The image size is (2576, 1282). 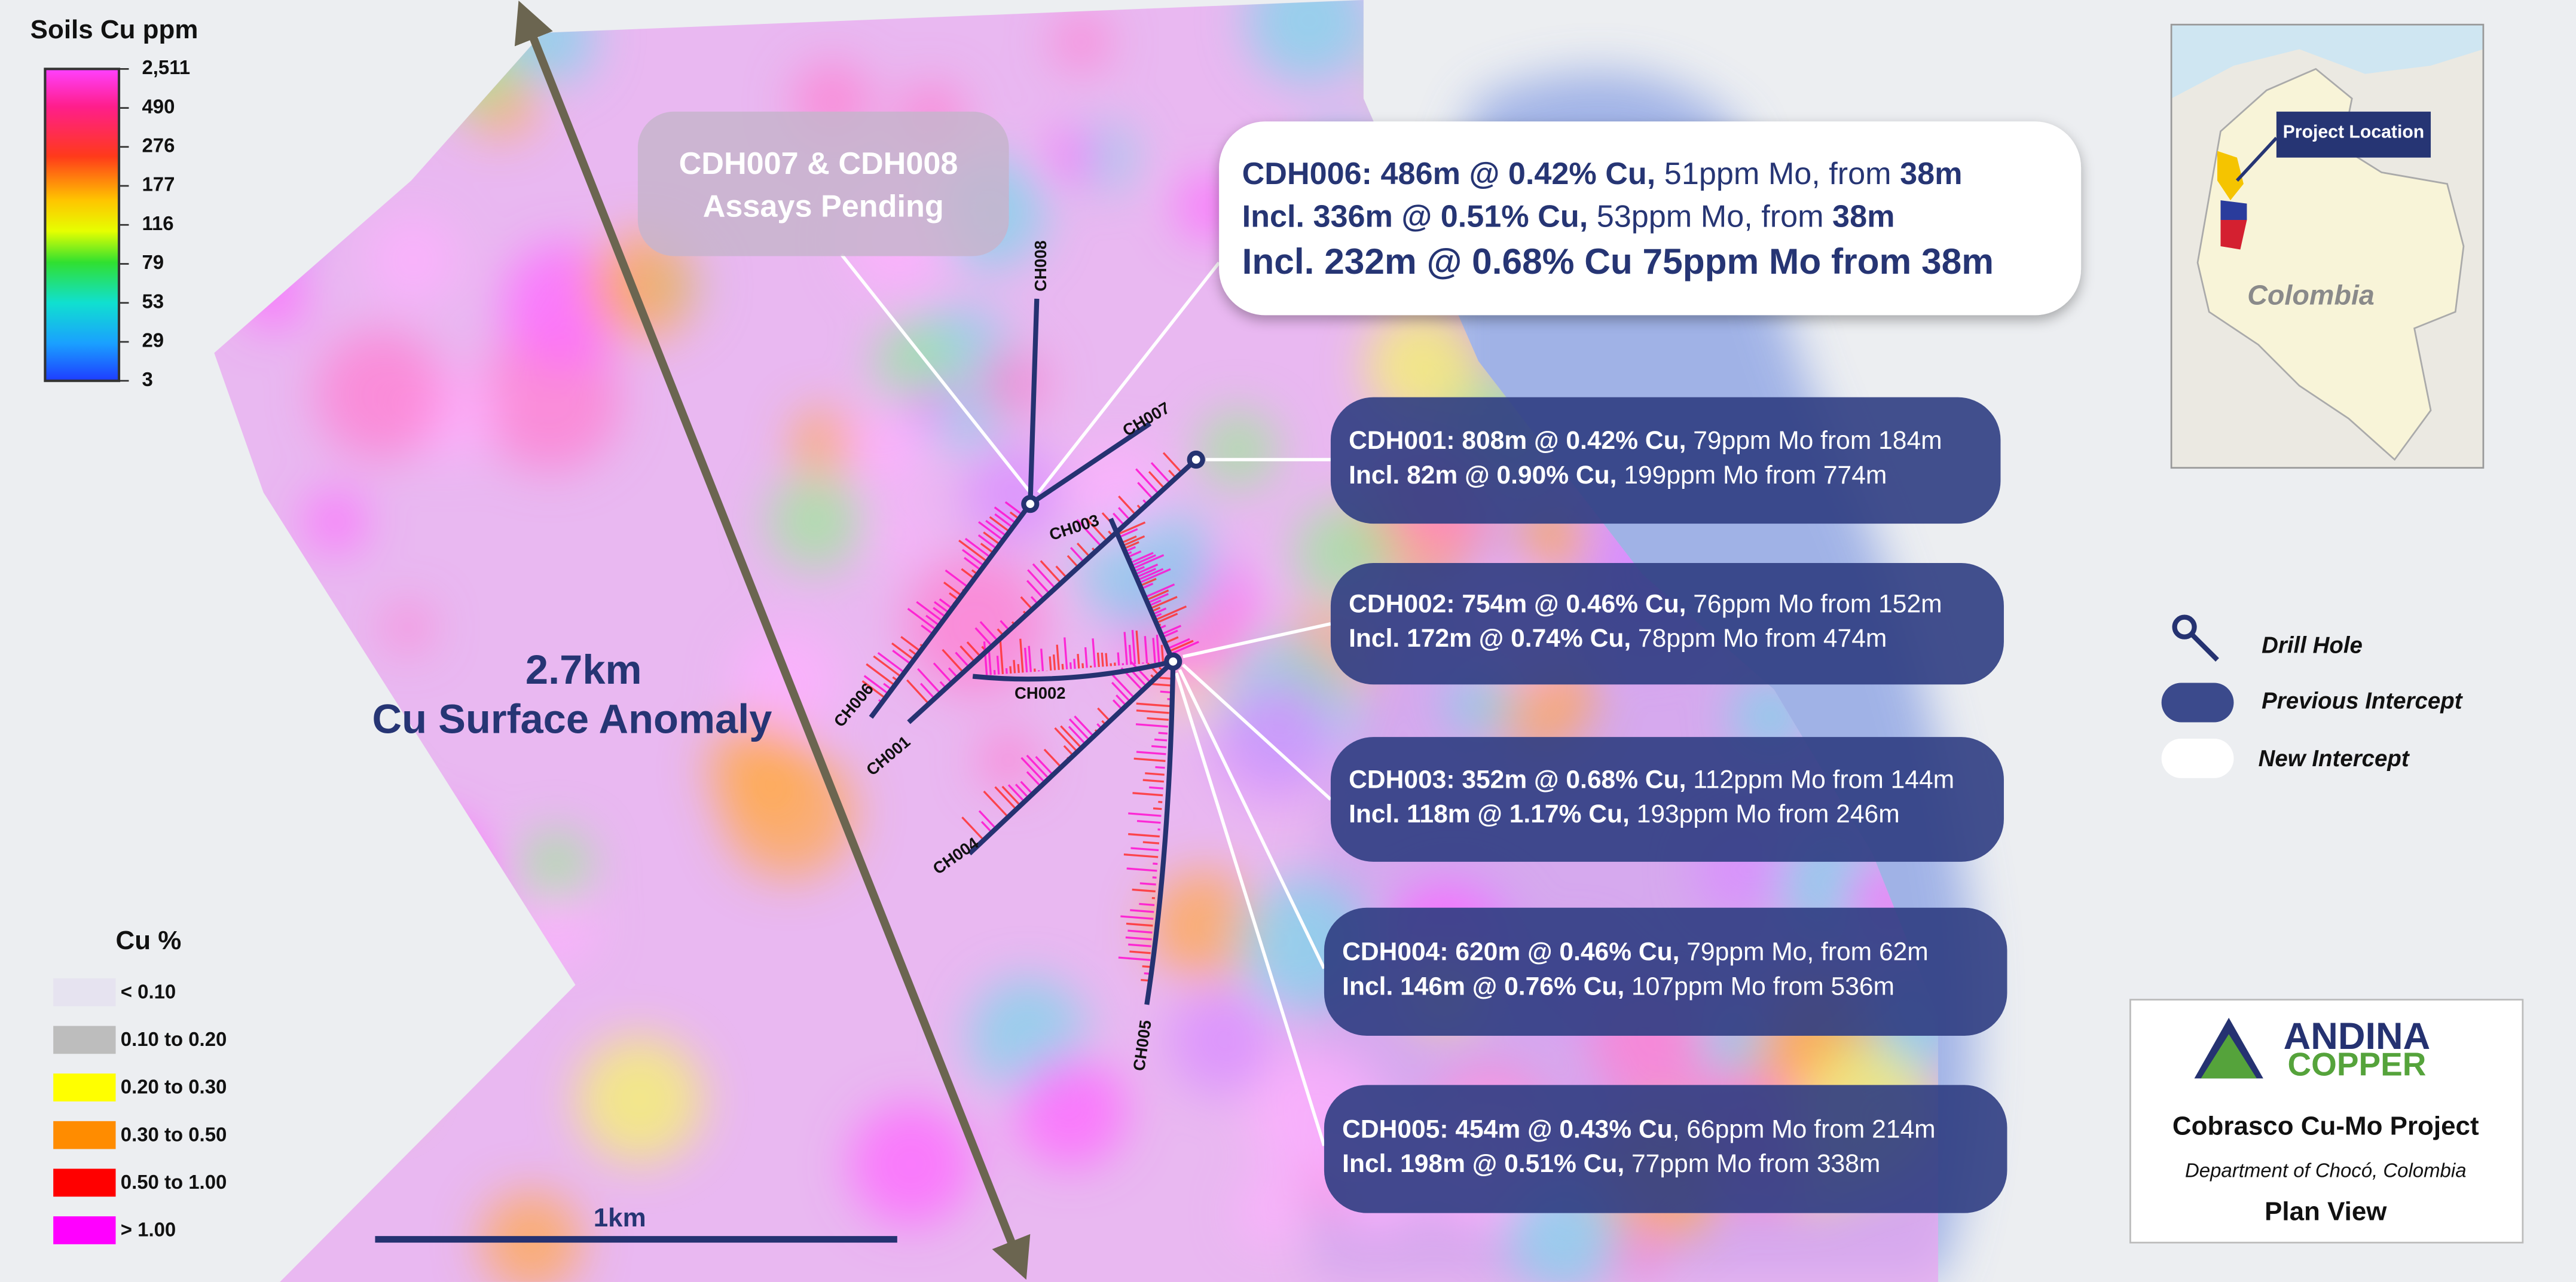 What do you see at coordinates (2326, 1211) in the screenshot?
I see `view-label: Plan View` at bounding box center [2326, 1211].